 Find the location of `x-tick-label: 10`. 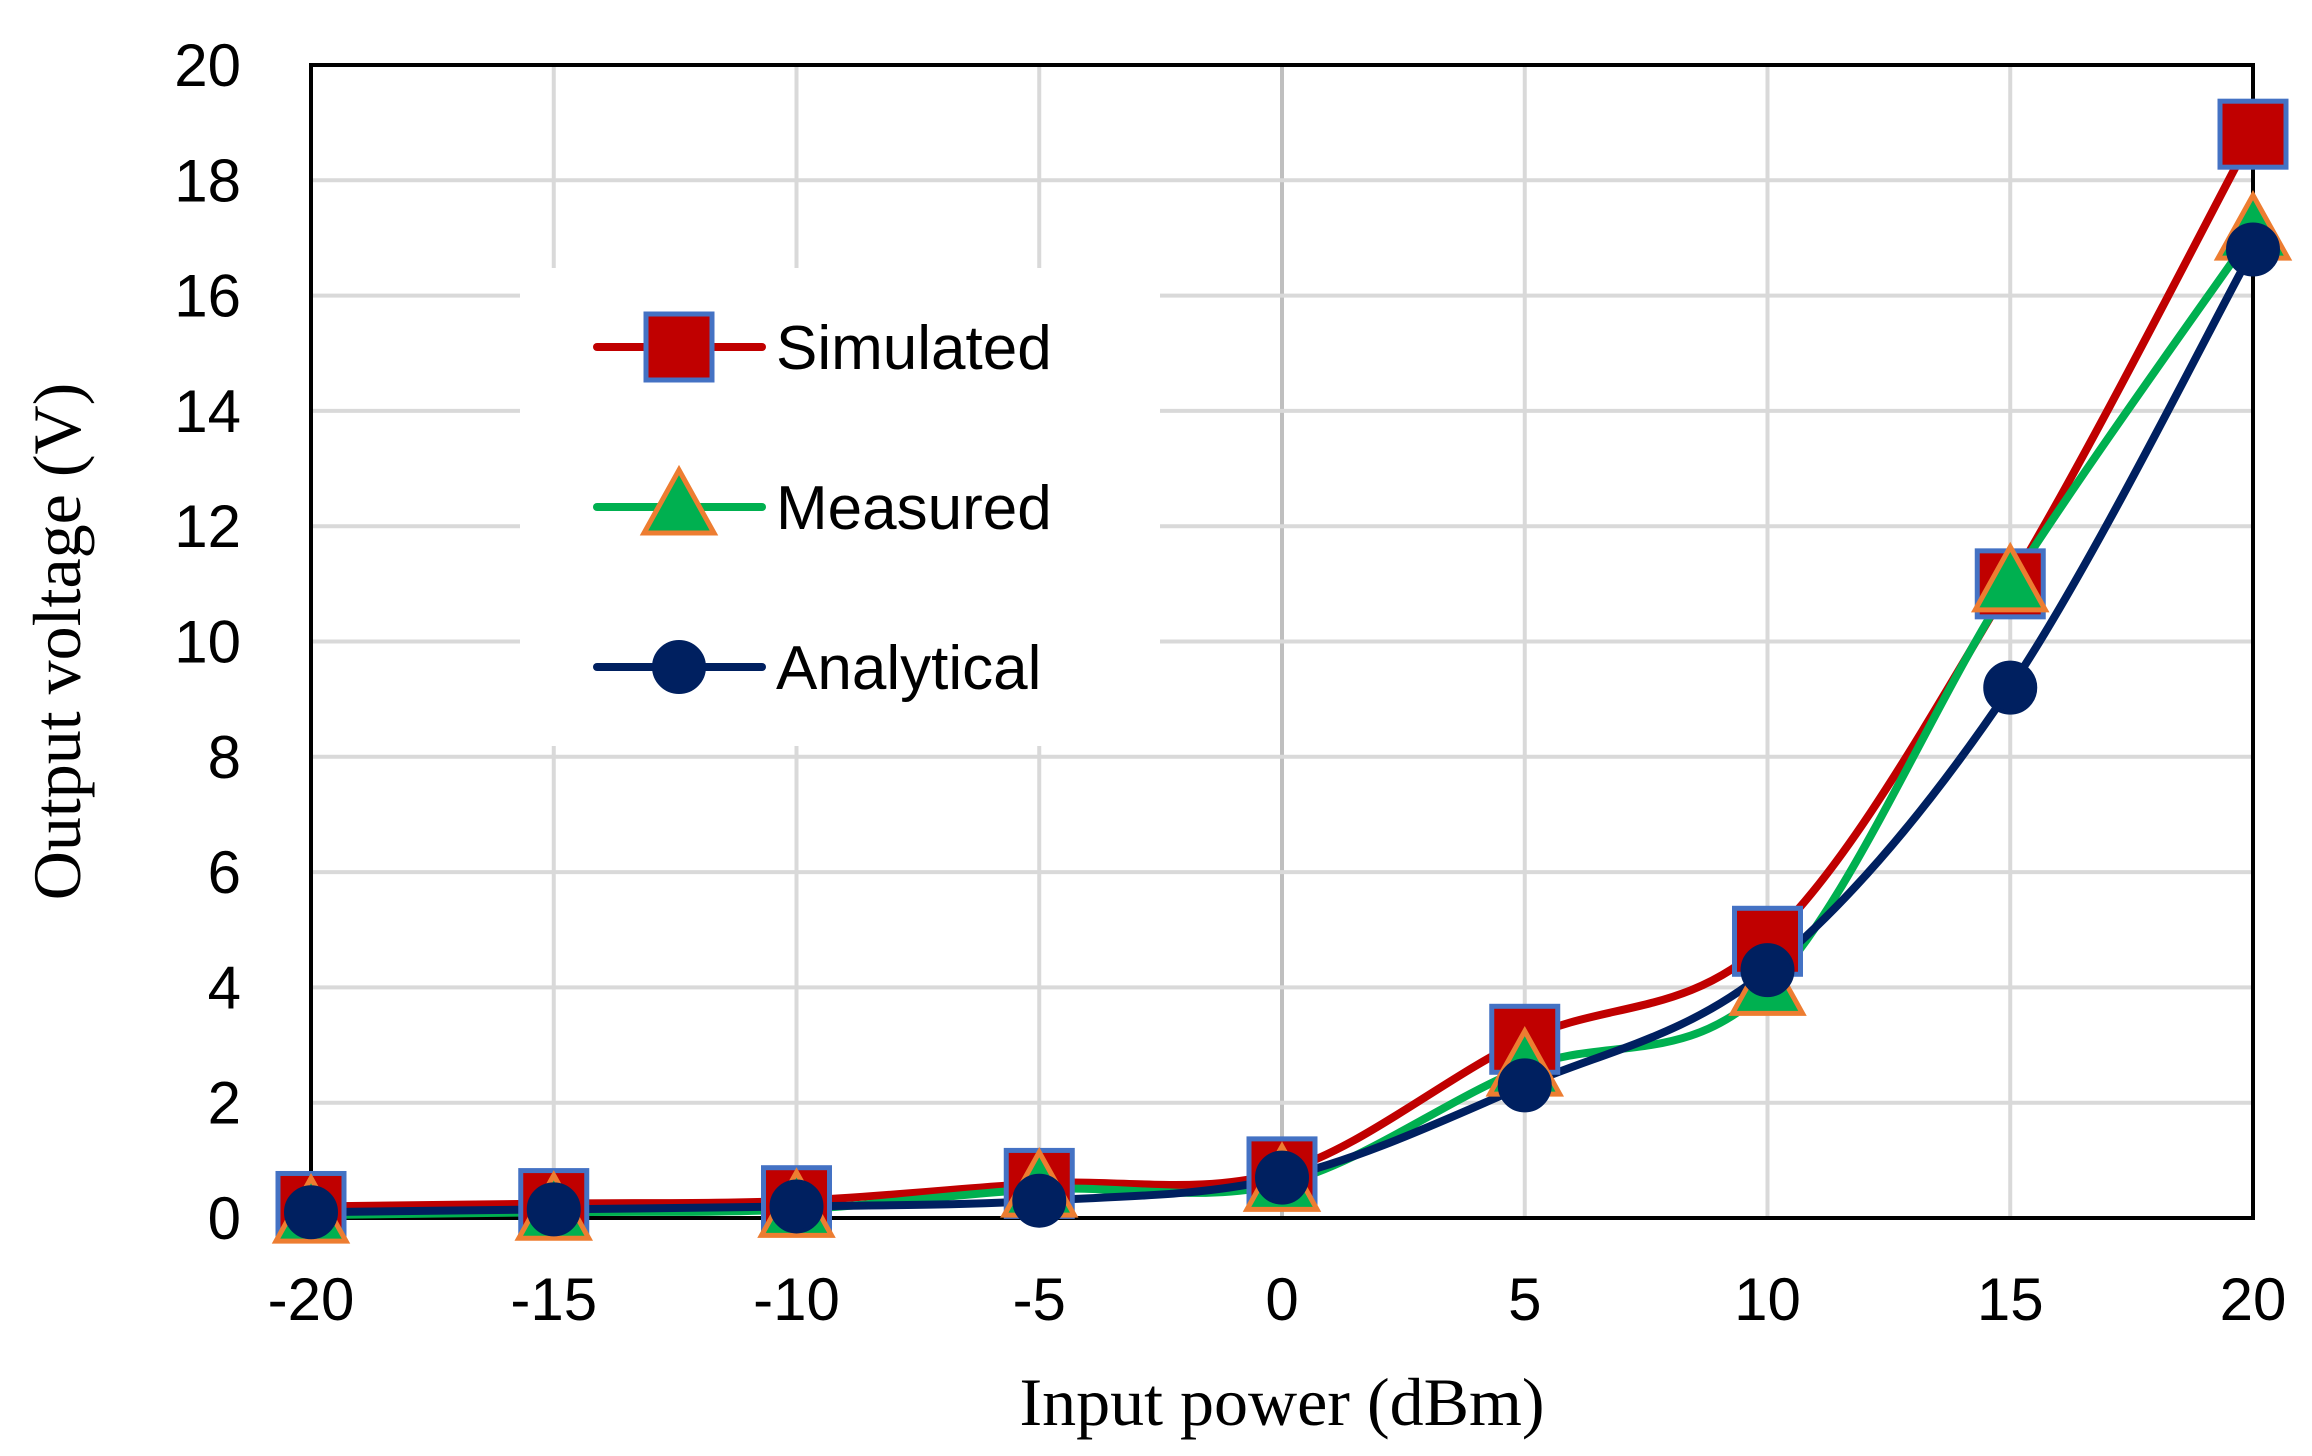

x-tick-label: 10 is located at coordinates (1767, 1299).